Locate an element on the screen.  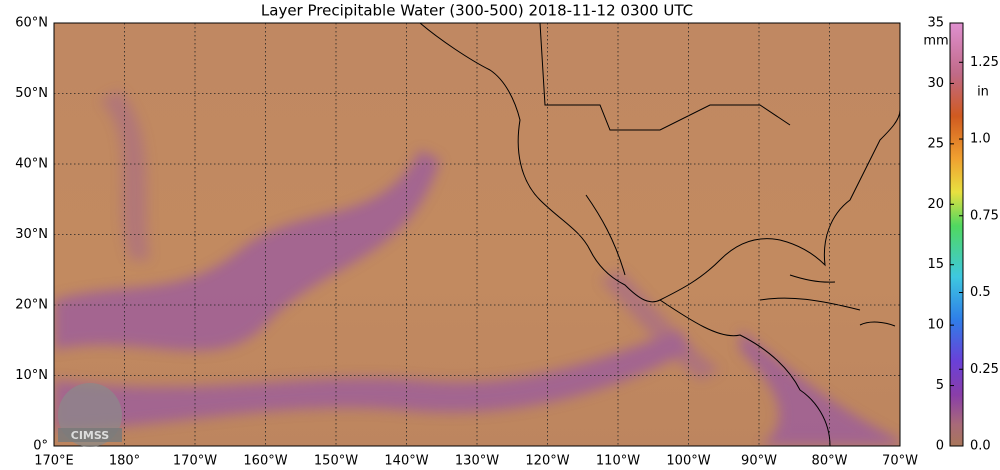
logo-banner is located at coordinates (90, 435).